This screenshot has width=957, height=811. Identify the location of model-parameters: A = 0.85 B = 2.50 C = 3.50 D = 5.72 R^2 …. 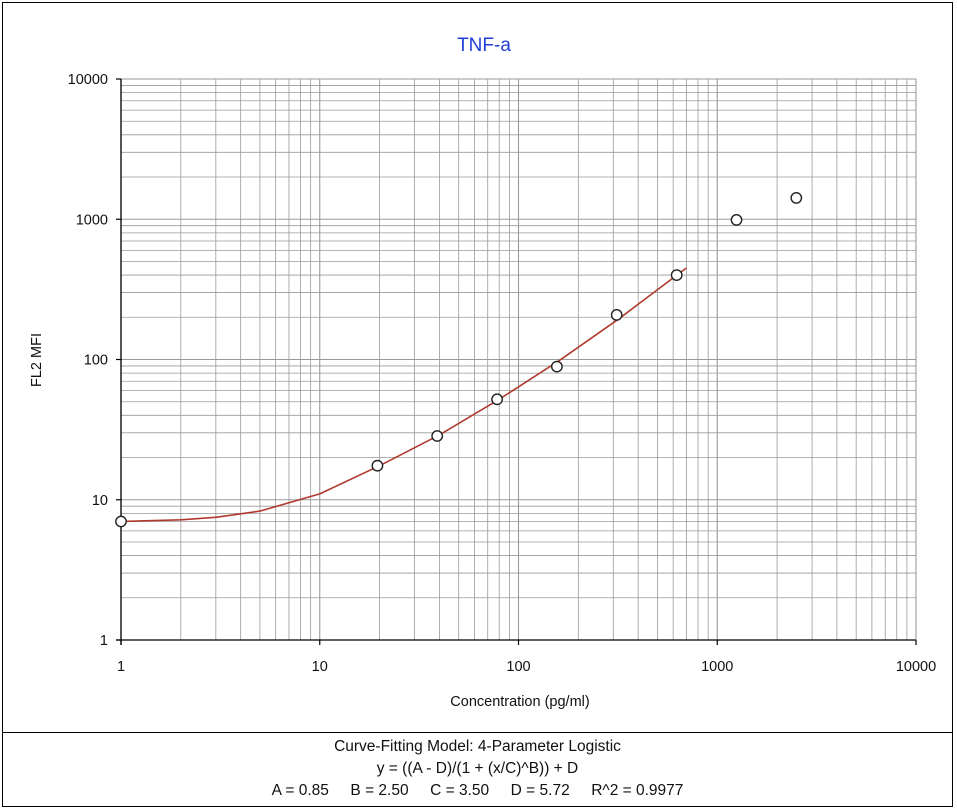
(477, 790).